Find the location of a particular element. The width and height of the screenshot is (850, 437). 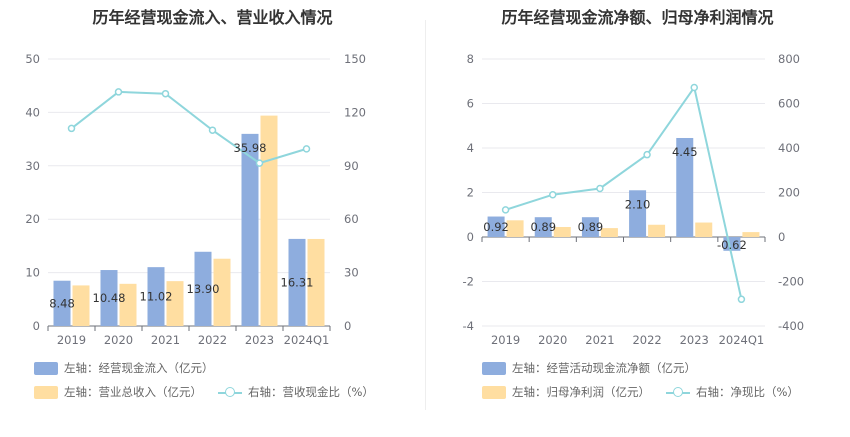

y-left-tick-label: 8 is located at coordinates (470, 59).